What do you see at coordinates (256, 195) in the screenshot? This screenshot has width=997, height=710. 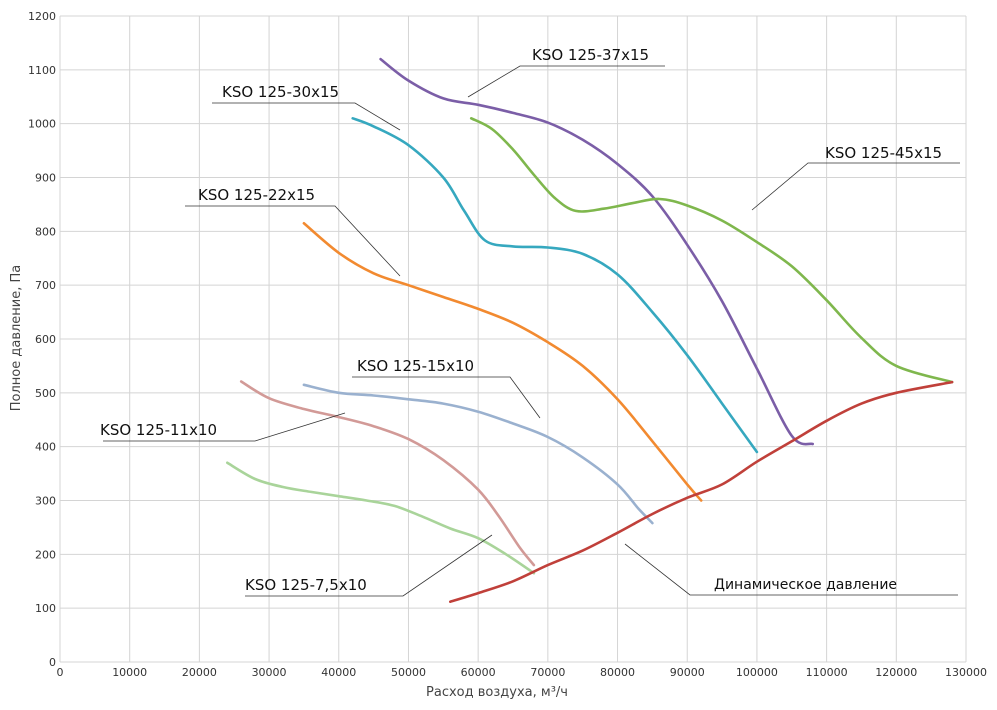 I see `label-kso-22x15: KSO 125-22x15` at bounding box center [256, 195].